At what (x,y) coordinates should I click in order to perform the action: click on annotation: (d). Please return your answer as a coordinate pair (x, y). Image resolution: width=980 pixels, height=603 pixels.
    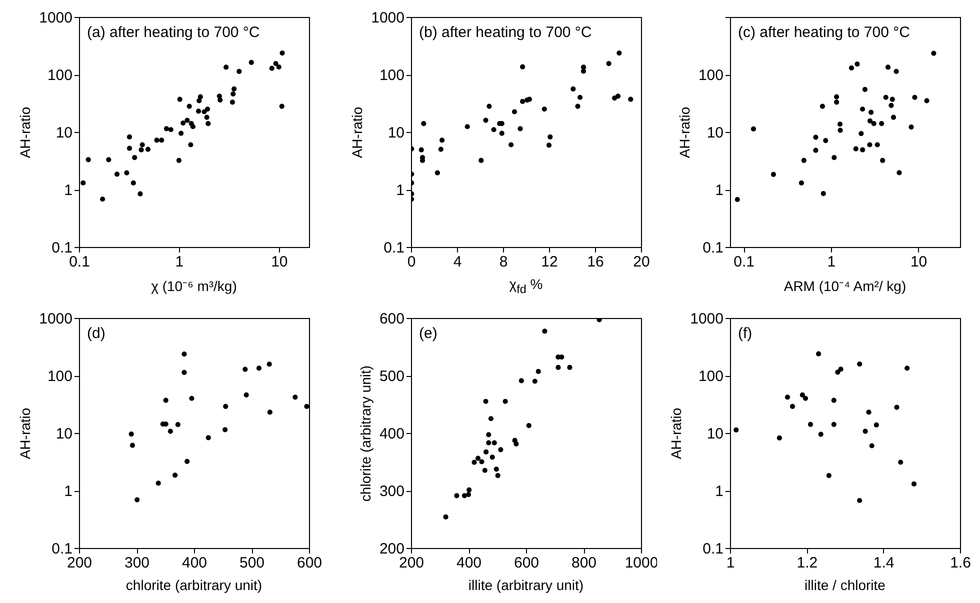
    Looking at the image, I should click on (96, 333).